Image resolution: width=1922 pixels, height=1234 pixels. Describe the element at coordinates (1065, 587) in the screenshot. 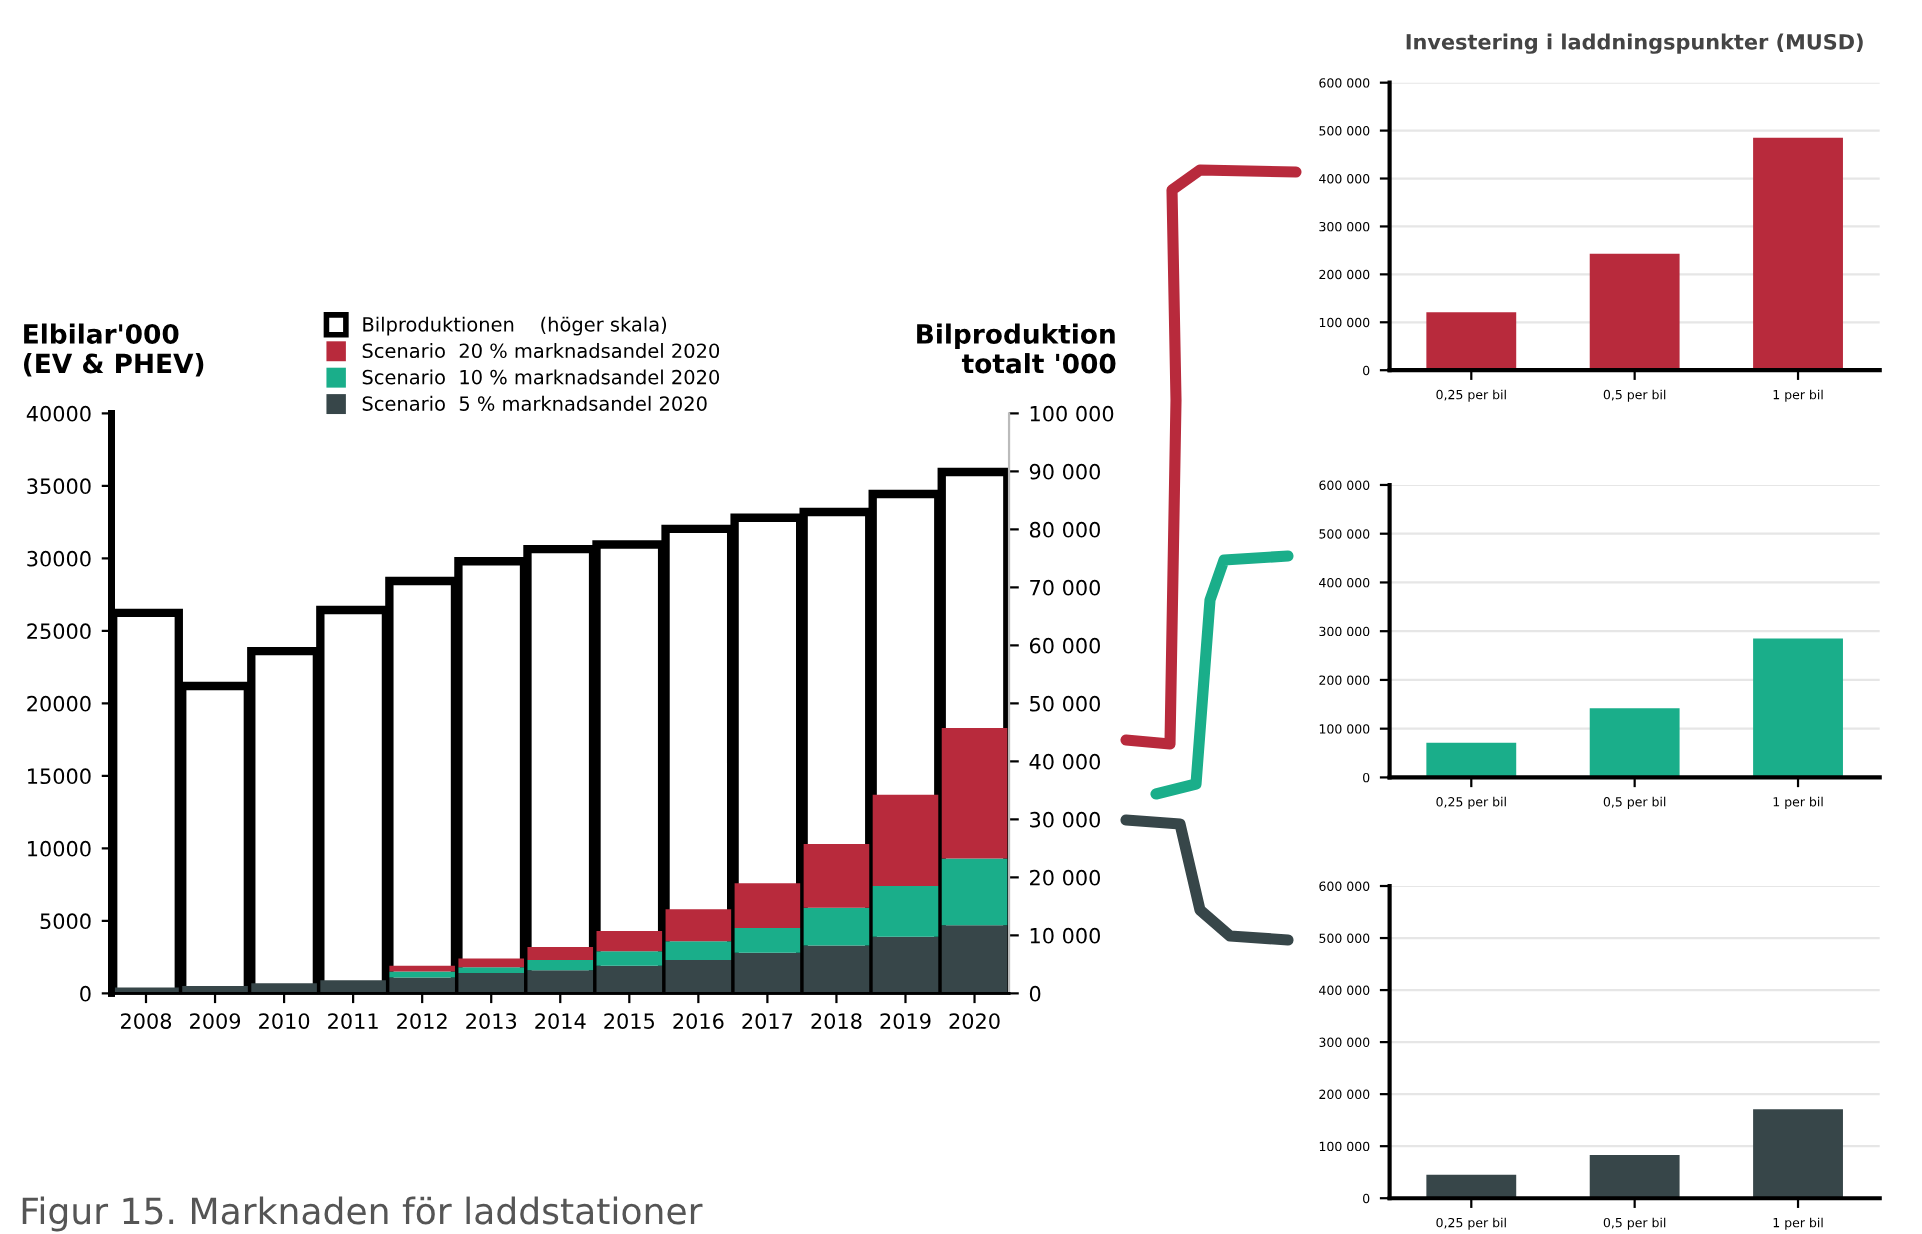

I see `y2-tick-label: 70 000` at that location.